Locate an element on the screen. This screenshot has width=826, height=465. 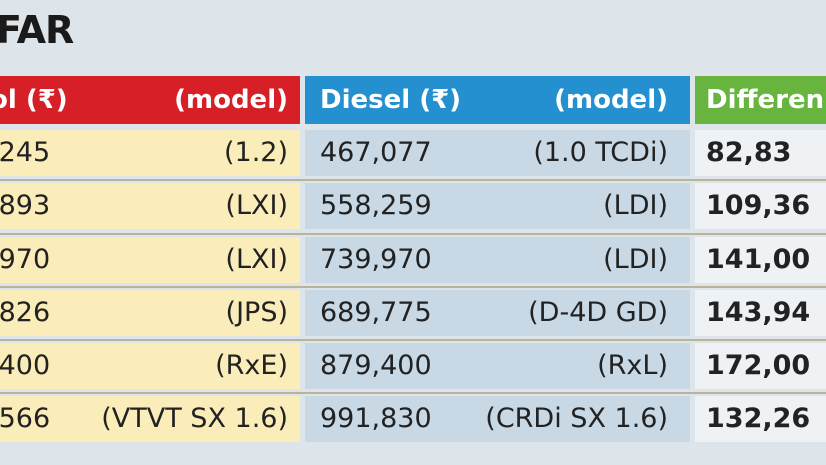
table-cell: (JPS) is located at coordinates (256, 312).